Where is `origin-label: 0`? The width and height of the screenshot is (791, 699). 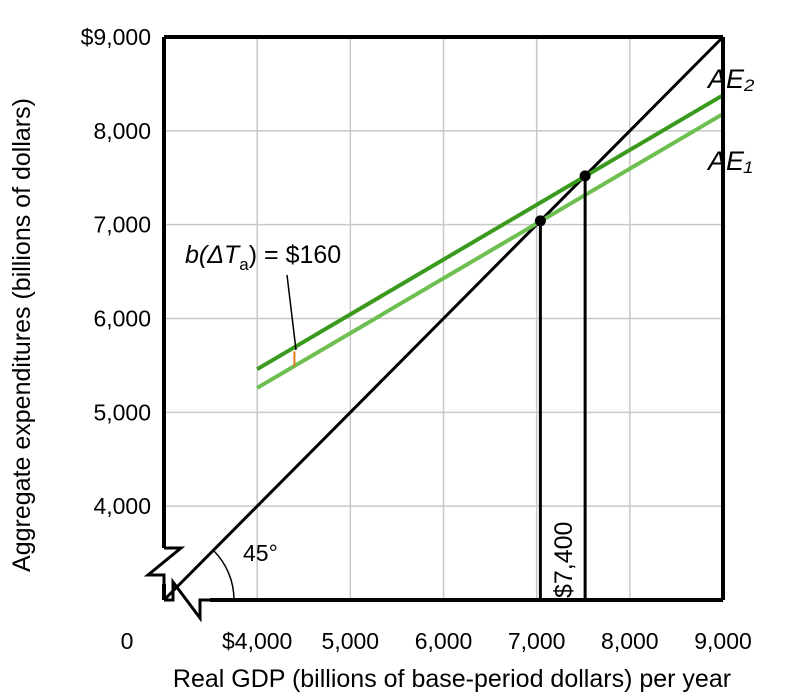 origin-label: 0 is located at coordinates (127, 641).